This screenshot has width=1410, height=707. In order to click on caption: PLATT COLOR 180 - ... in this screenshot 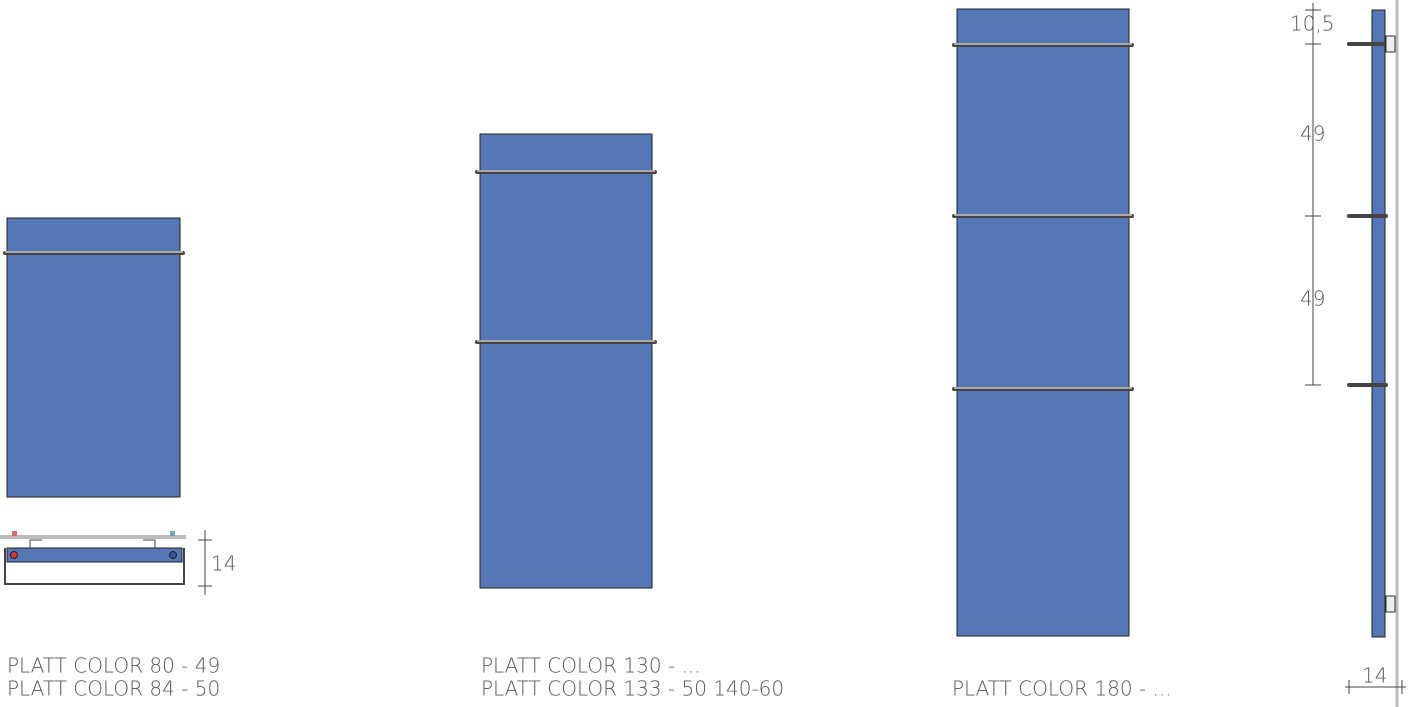, I will do `click(1062, 689)`.